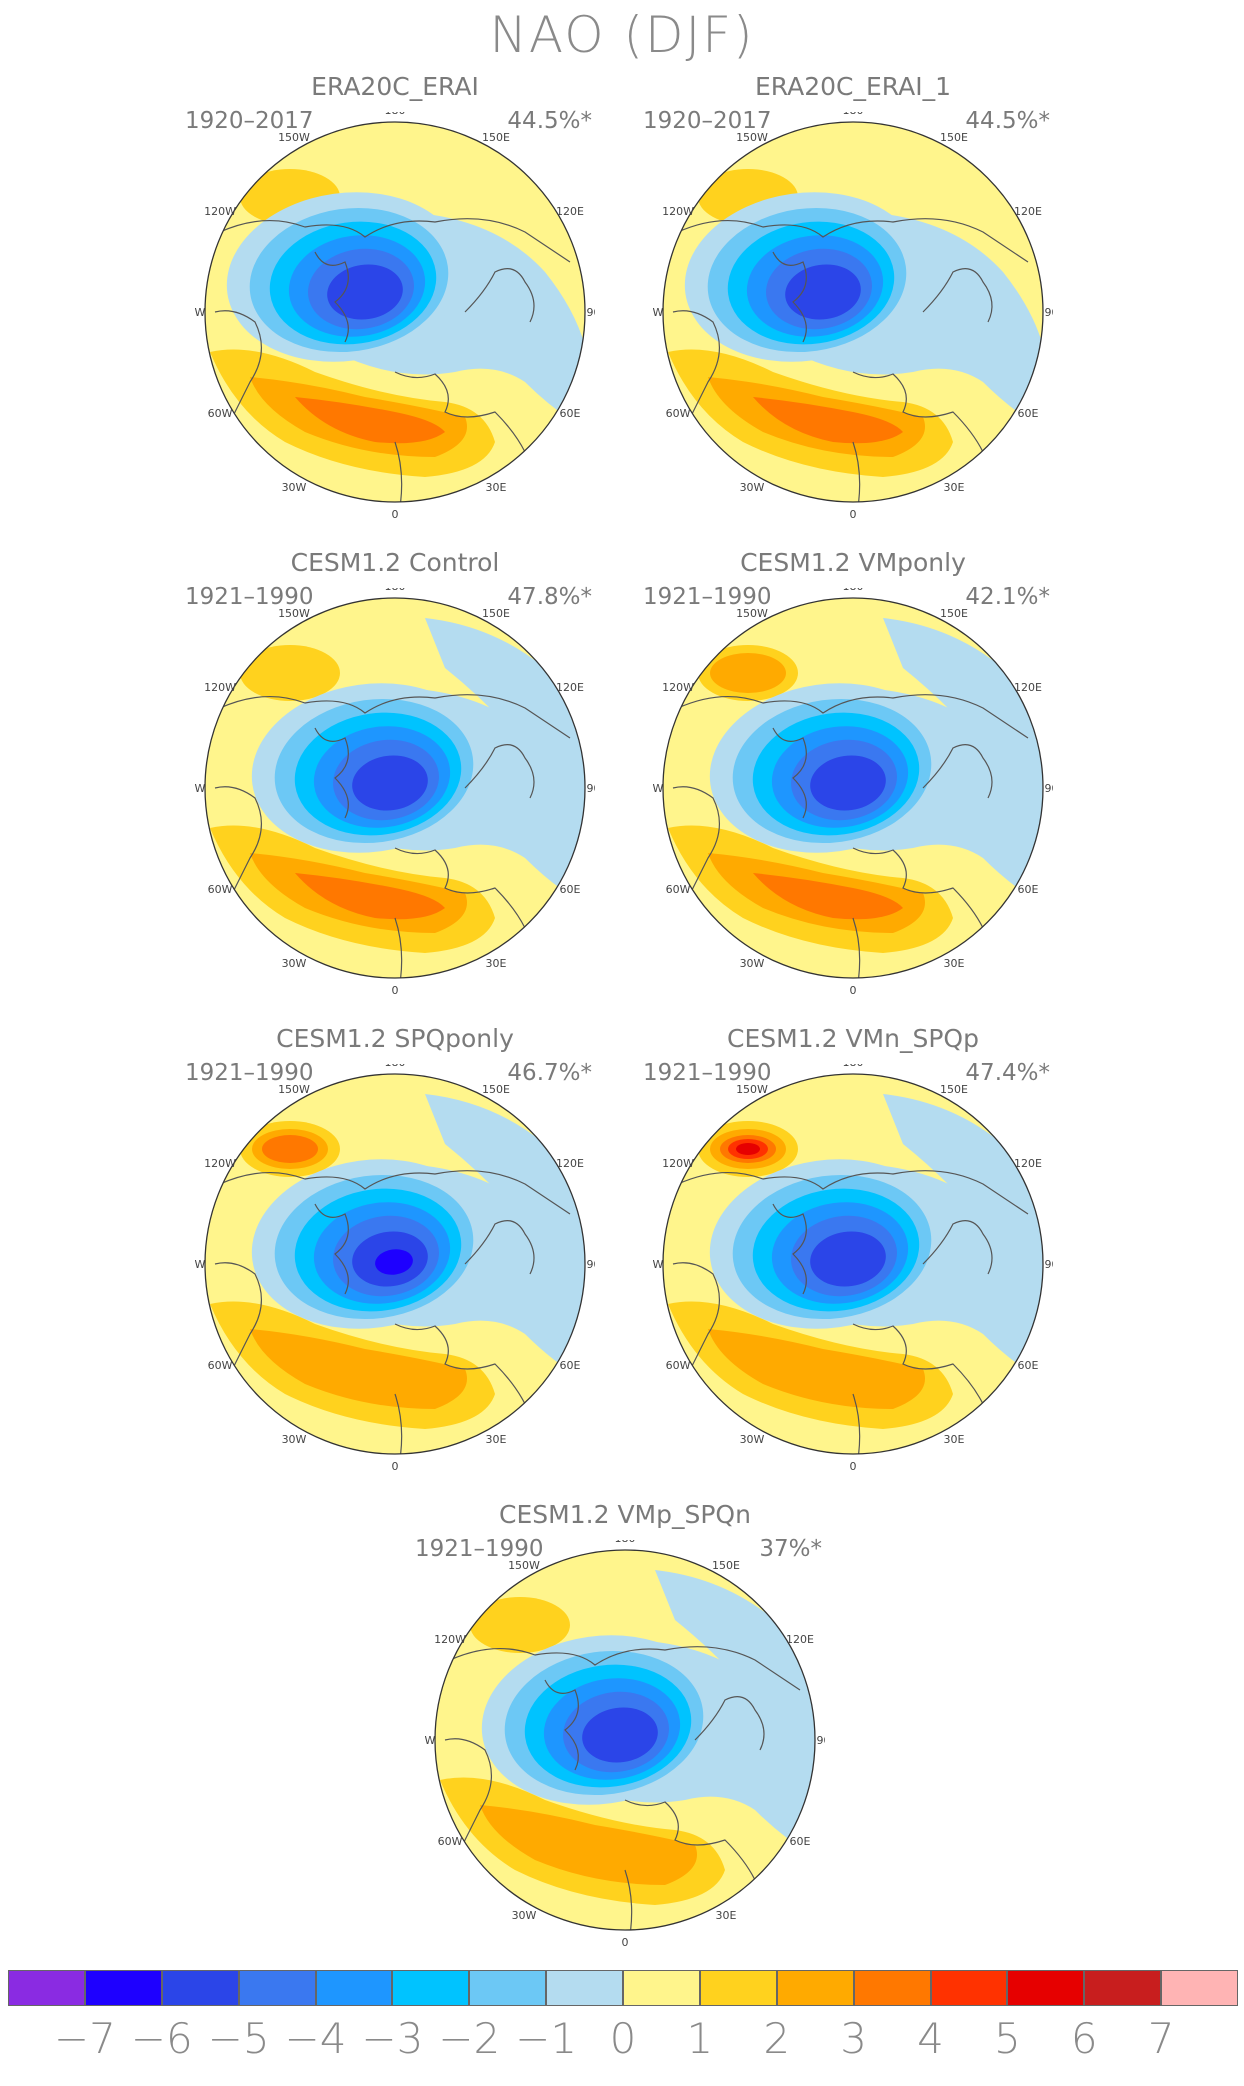 This screenshot has height=2086, width=1244. Describe the element at coordinates (161, 2038) in the screenshot. I see `colorbar-tick-label: −6` at that location.